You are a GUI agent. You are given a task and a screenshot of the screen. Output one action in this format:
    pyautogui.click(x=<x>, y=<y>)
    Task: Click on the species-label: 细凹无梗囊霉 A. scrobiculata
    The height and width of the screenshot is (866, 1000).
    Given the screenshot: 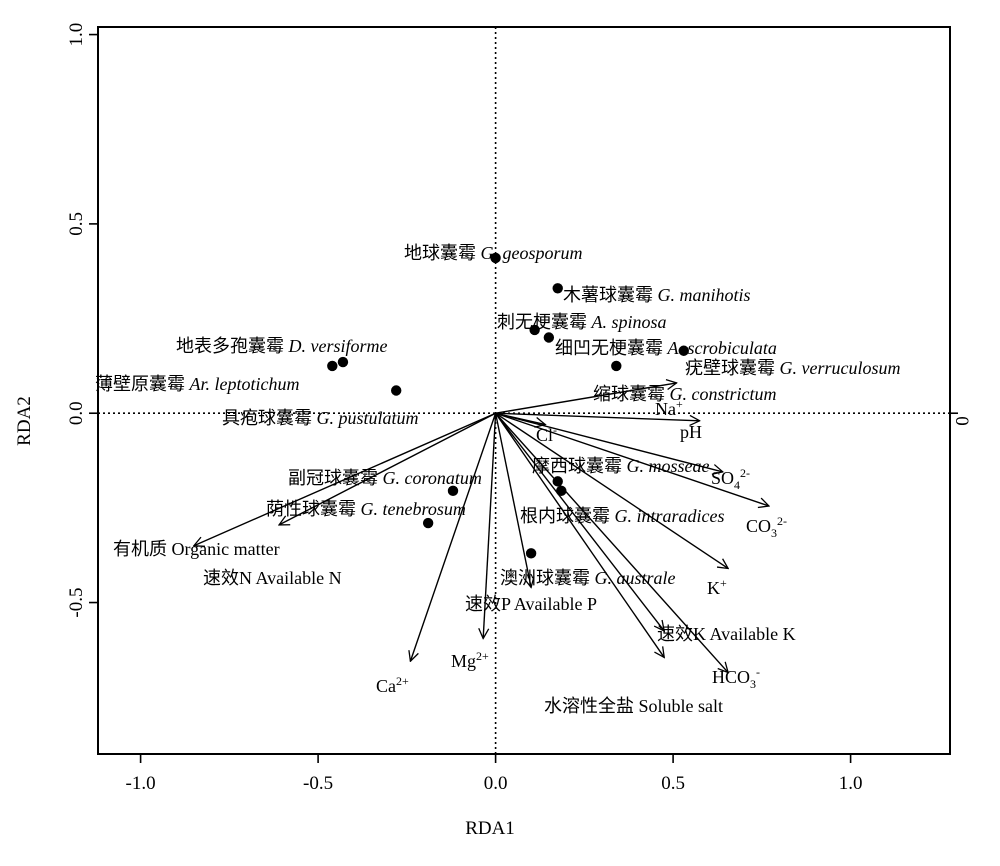 What is the action you would take?
    pyautogui.click(x=666, y=348)
    